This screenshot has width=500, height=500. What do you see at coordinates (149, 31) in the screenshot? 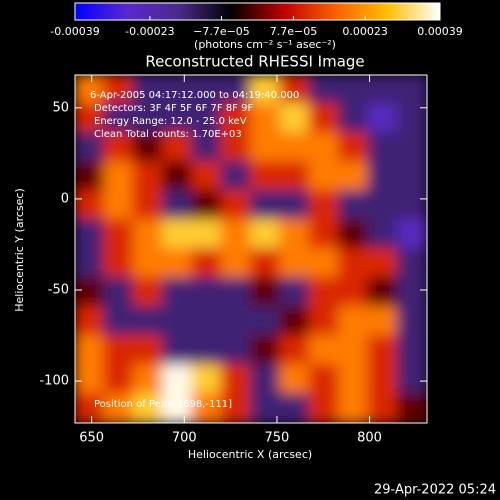
I see `colorbar-tick-label: -0.00023` at bounding box center [149, 31].